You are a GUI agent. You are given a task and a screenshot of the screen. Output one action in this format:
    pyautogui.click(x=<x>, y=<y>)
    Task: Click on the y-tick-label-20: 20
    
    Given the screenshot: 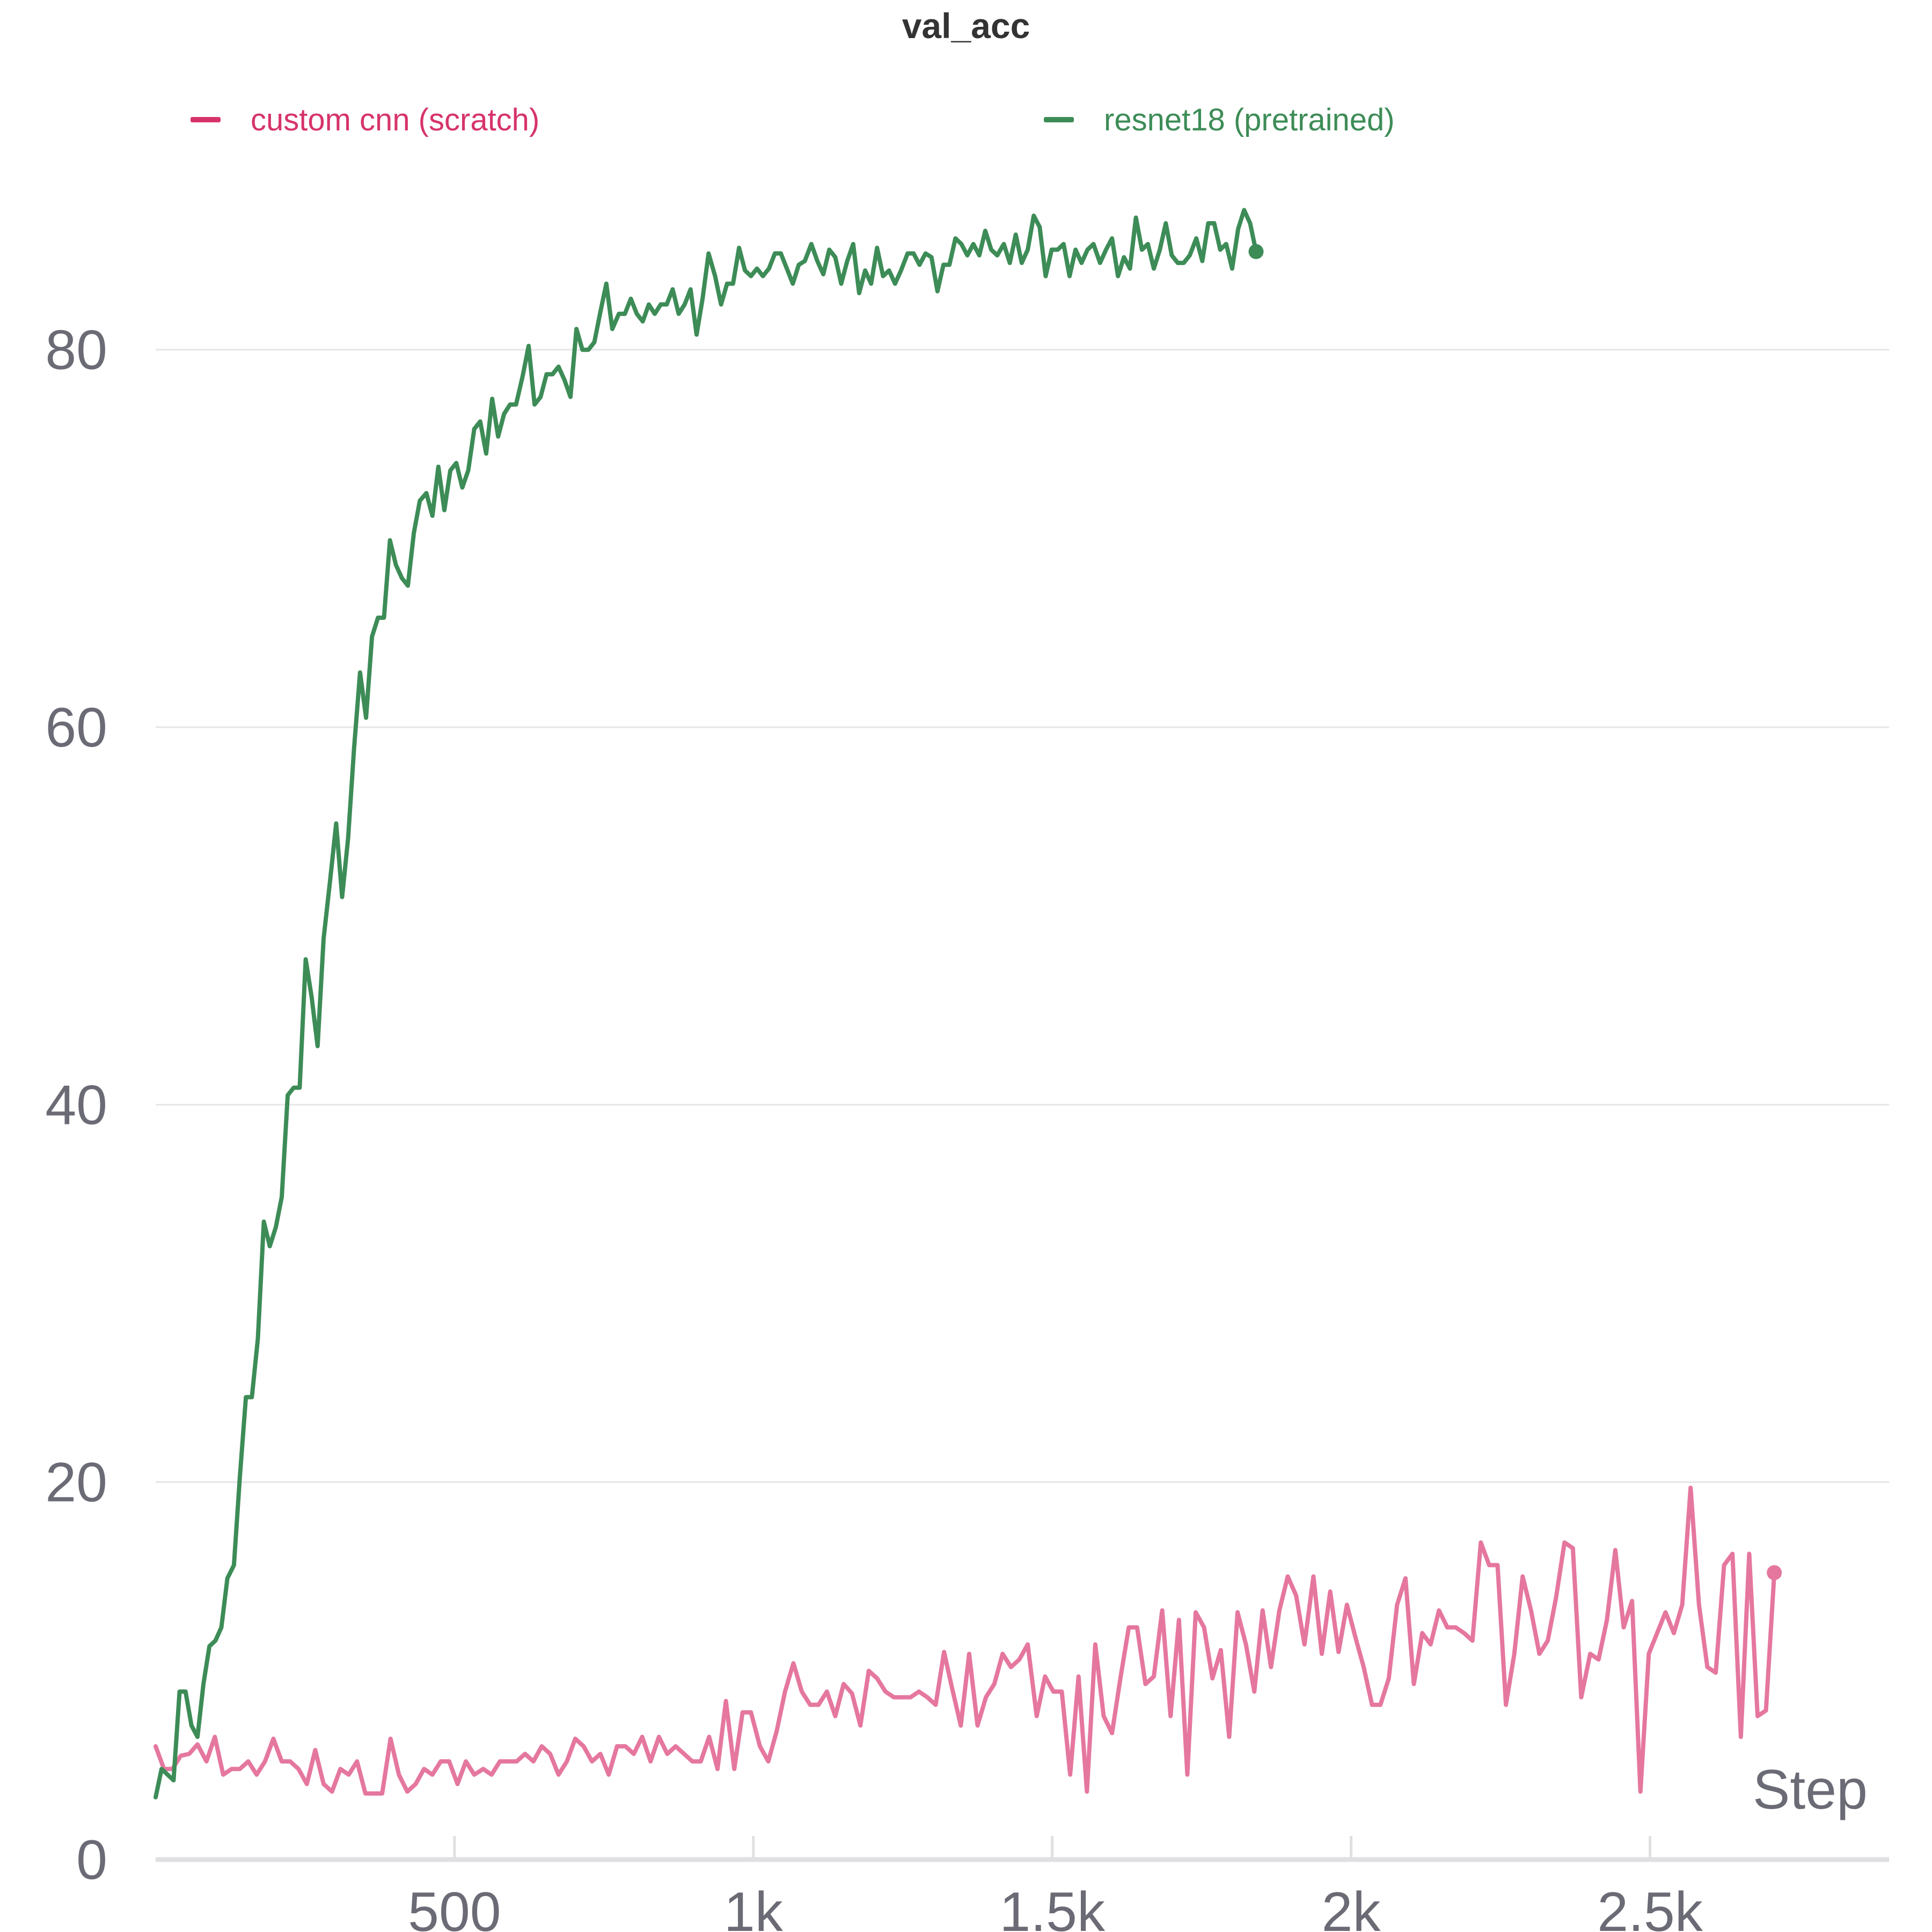 What is the action you would take?
    pyautogui.click(x=76, y=1483)
    